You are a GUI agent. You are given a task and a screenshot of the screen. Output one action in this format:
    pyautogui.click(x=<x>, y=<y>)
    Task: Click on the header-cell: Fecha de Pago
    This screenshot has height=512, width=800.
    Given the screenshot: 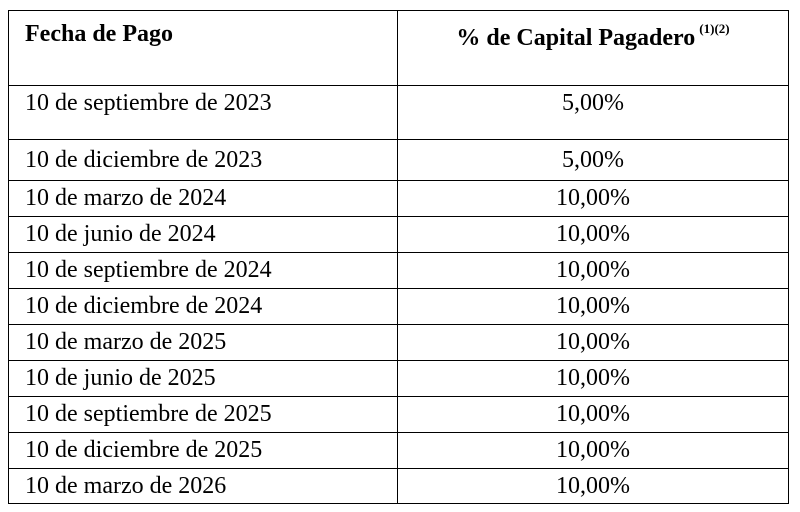 What is the action you would take?
    pyautogui.click(x=203, y=48)
    